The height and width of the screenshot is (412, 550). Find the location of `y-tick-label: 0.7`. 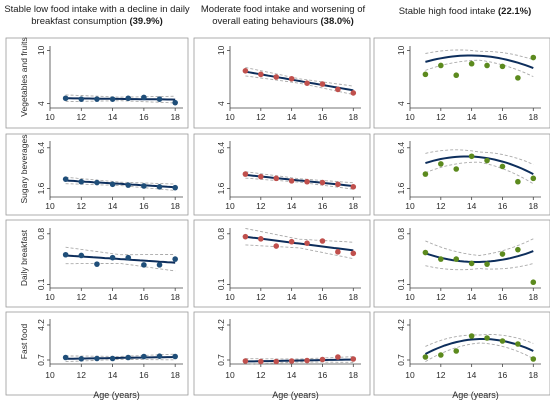

y-tick-label: 0.7 is located at coordinates (401, 360).